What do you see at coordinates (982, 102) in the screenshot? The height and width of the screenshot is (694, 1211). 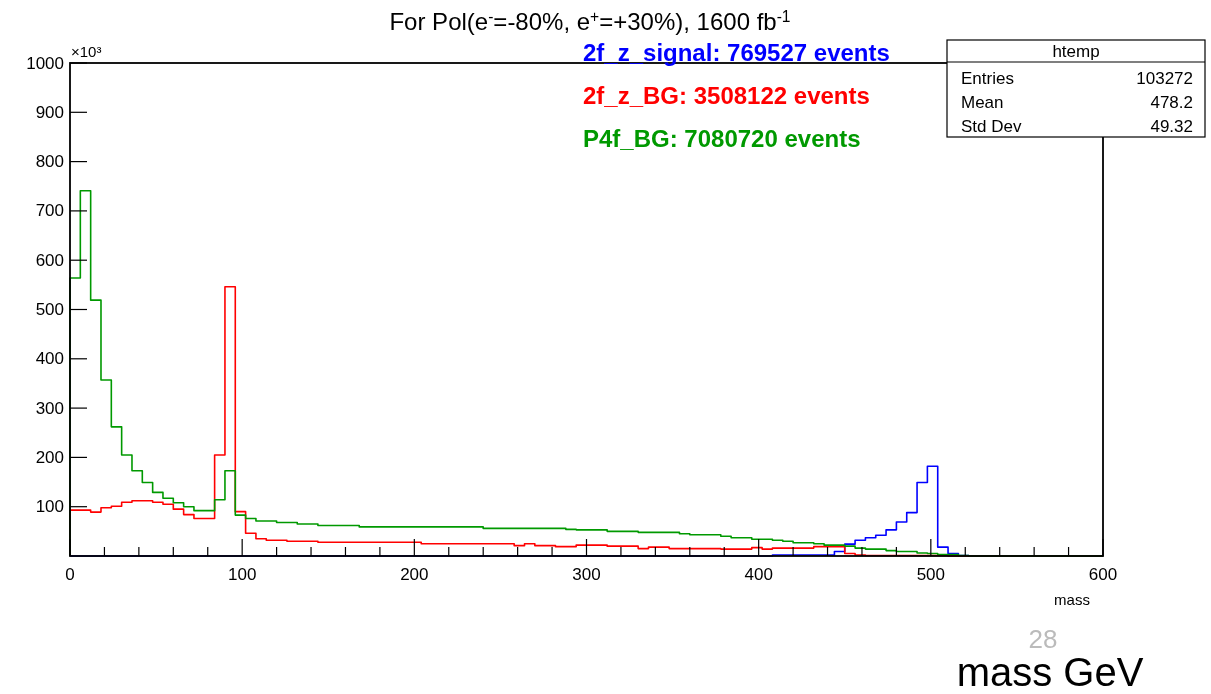 I see `annotation: Mean` at bounding box center [982, 102].